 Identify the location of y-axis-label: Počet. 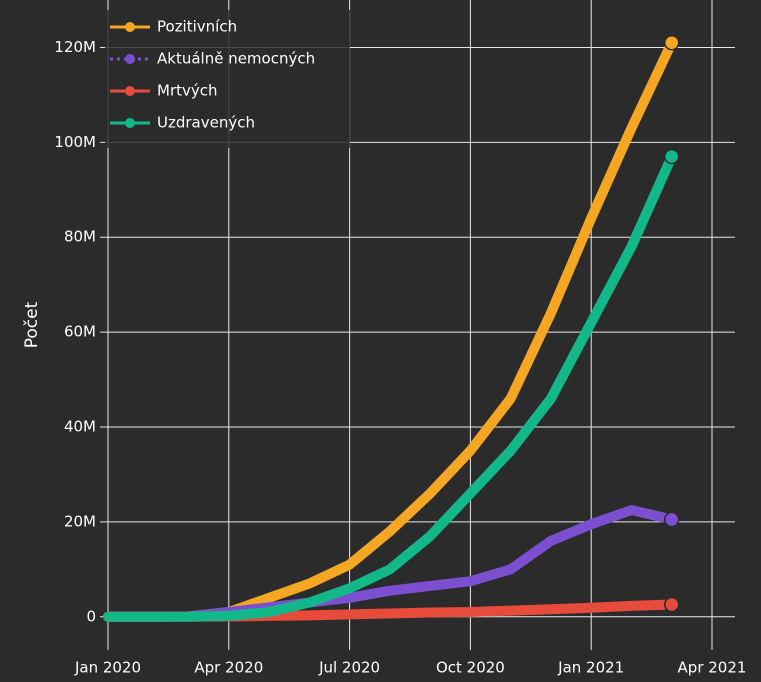
(32, 324).